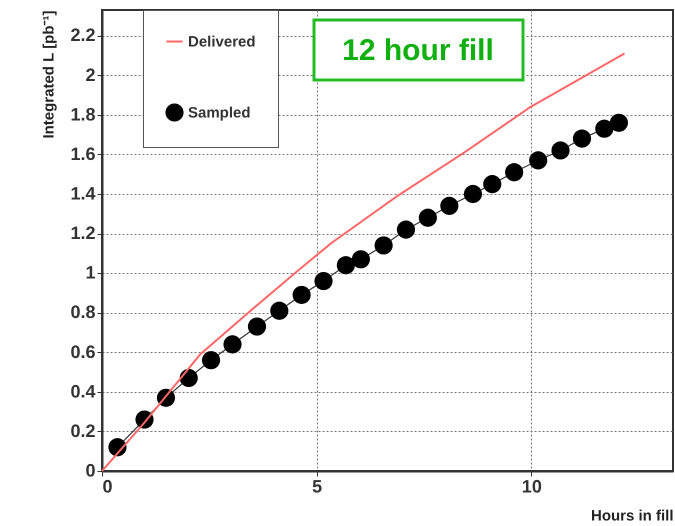  I want to click on x-axis-title: Hours in fill, so click(632, 516).